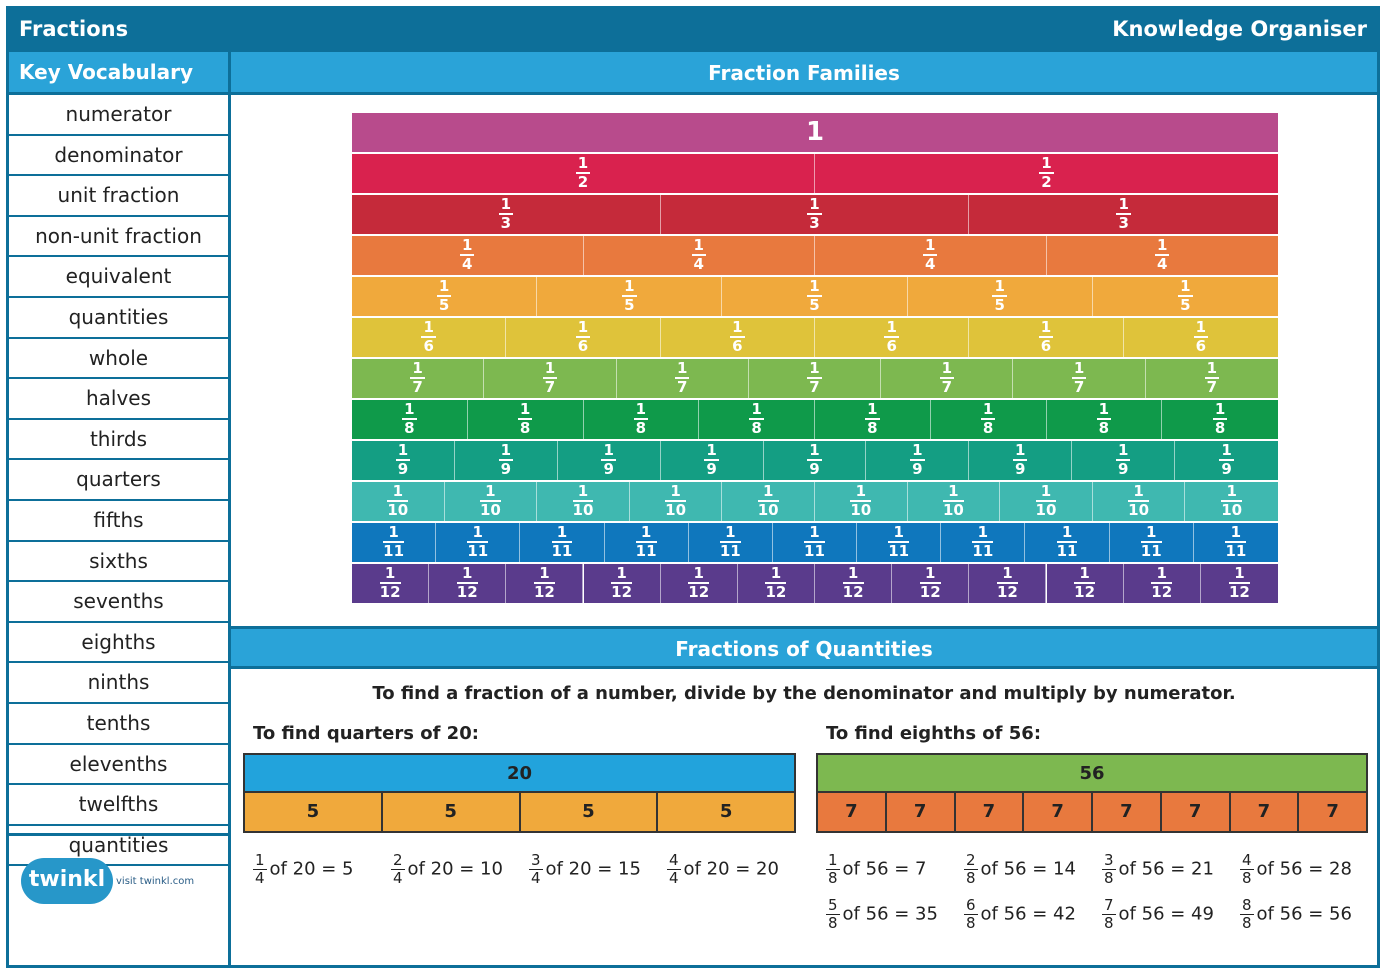 Image resolution: width=1390 pixels, height=976 pixels. Describe the element at coordinates (67, 881) in the screenshot. I see `twinkl-logo: twinkl` at that location.